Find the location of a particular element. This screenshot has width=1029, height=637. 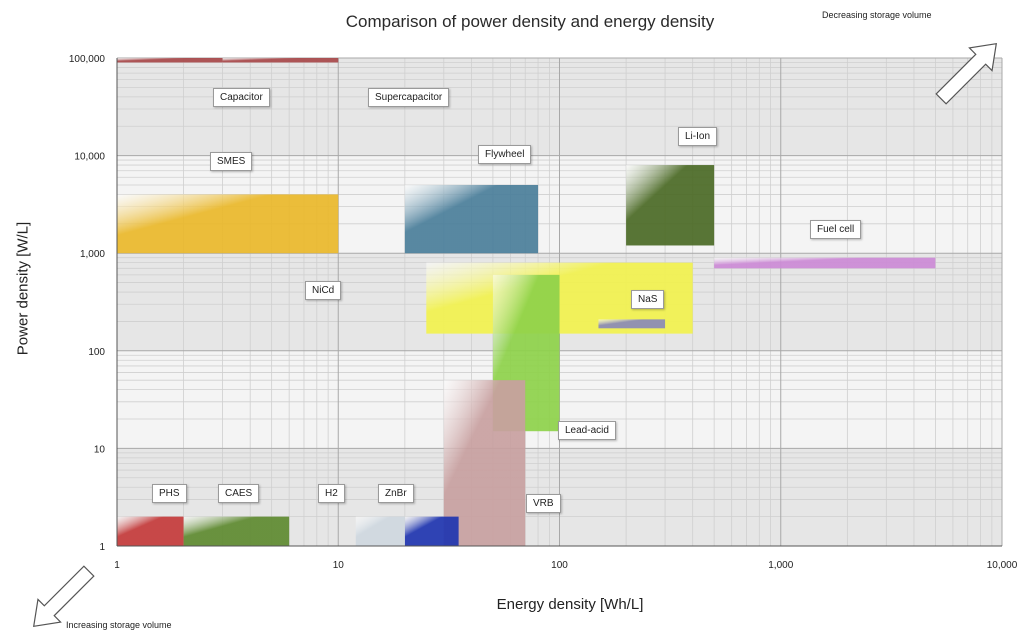

callout-vrb: VRB is located at coordinates (543, 503).